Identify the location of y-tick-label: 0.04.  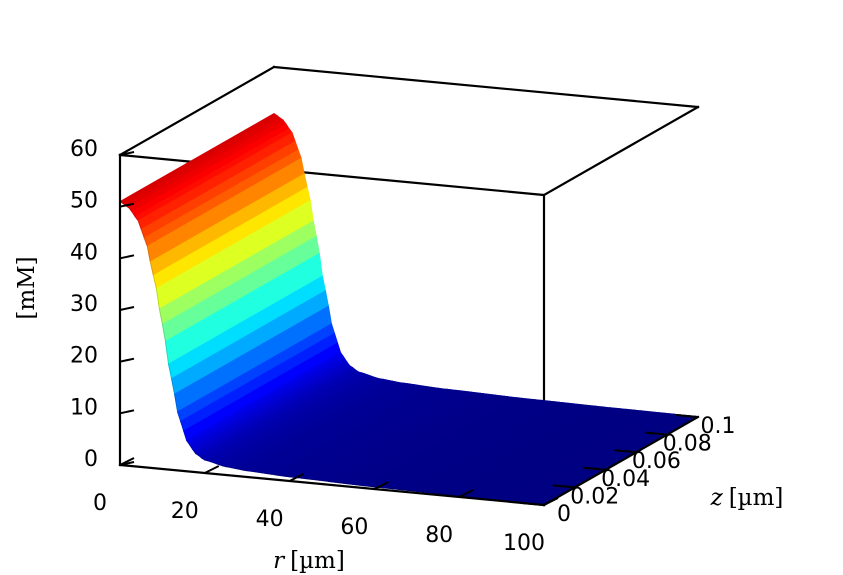
(625, 479).